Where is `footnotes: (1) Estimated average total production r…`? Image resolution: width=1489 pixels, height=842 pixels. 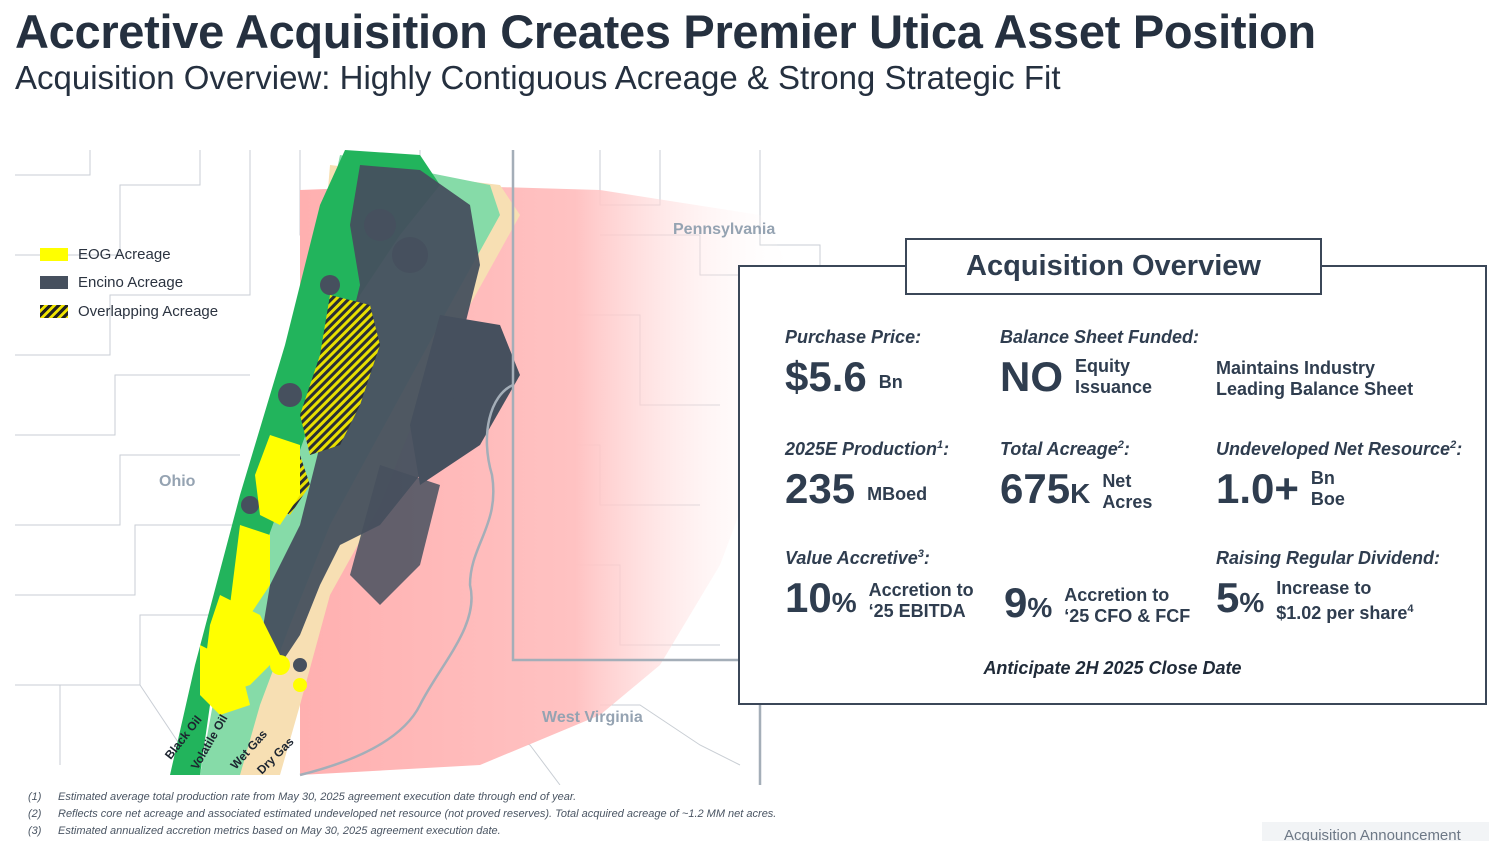 footnotes: (1) Estimated average total production r… is located at coordinates (402, 816).